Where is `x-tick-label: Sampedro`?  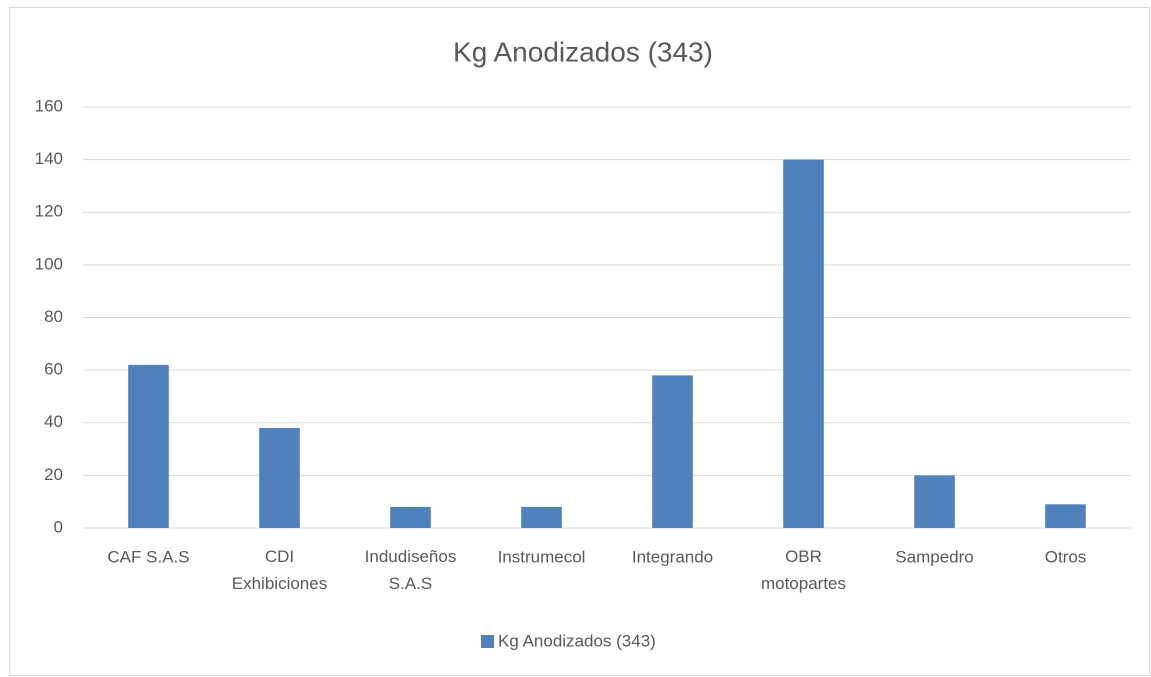
x-tick-label: Sampedro is located at coordinates (934, 556).